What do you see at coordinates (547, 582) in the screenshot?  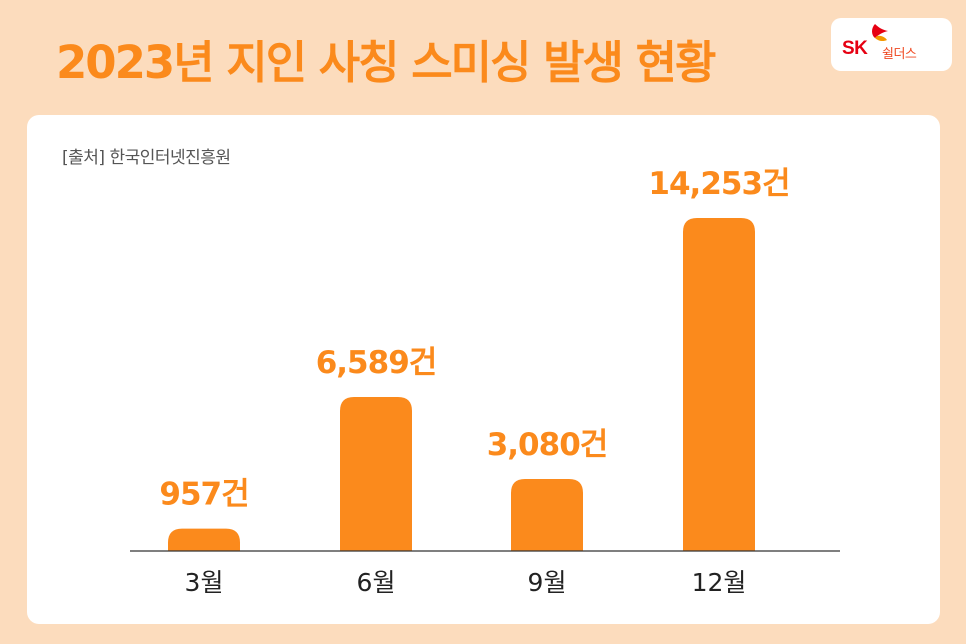 I see `x-tick-label: 9월` at bounding box center [547, 582].